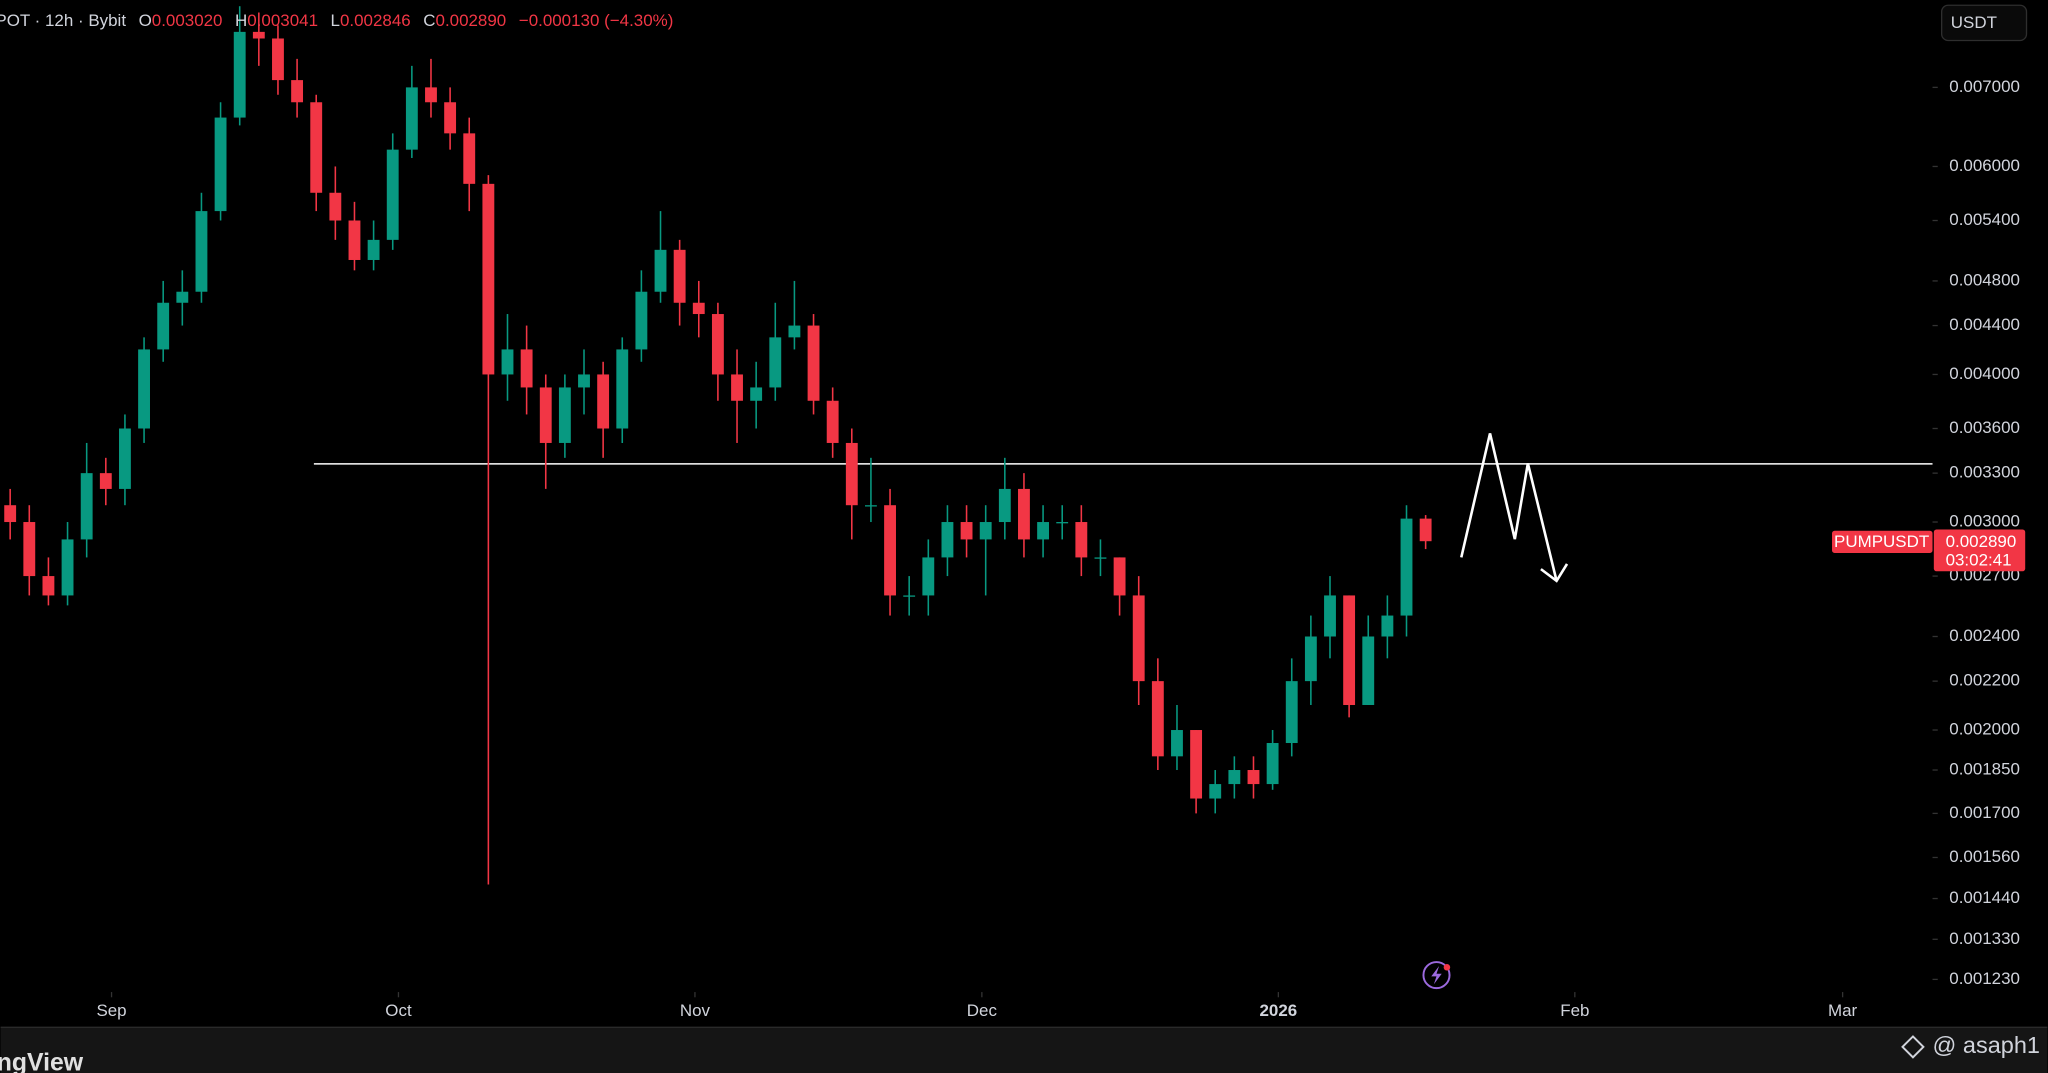  What do you see at coordinates (282, 21) in the screenshot?
I see `high-value: 0.003041` at bounding box center [282, 21].